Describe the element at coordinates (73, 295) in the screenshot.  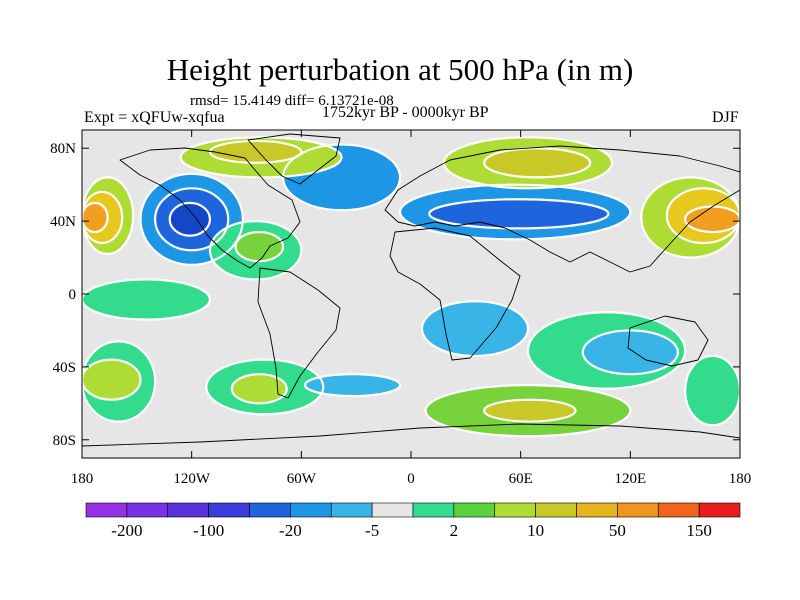
I see `lat-tick-label: 0` at that location.